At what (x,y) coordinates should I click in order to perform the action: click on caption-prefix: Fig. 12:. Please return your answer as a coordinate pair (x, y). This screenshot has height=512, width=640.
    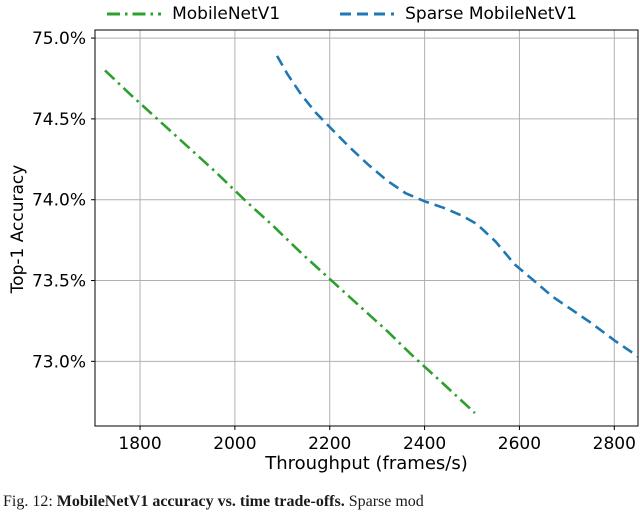
    Looking at the image, I should click on (28, 501).